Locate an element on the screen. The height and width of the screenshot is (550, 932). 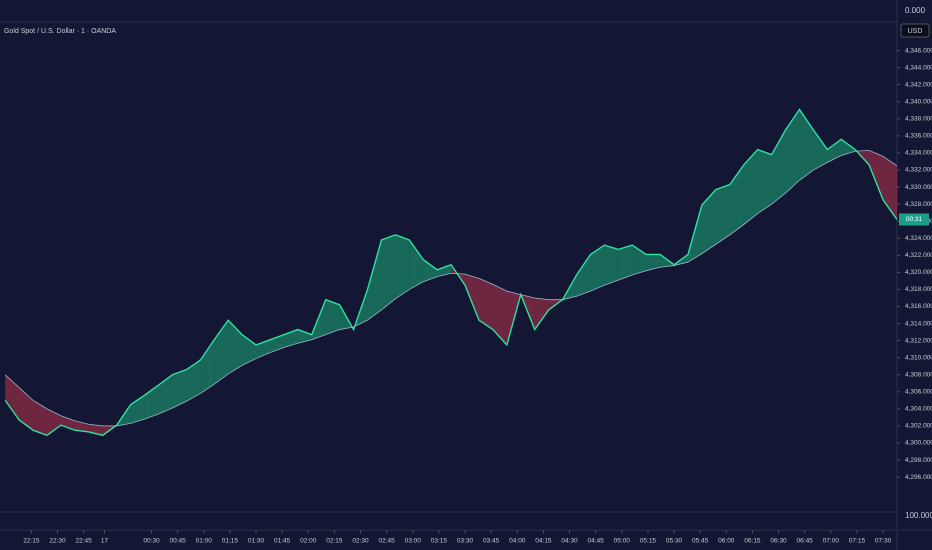
x-tick-label: 05:30 is located at coordinates (674, 541).